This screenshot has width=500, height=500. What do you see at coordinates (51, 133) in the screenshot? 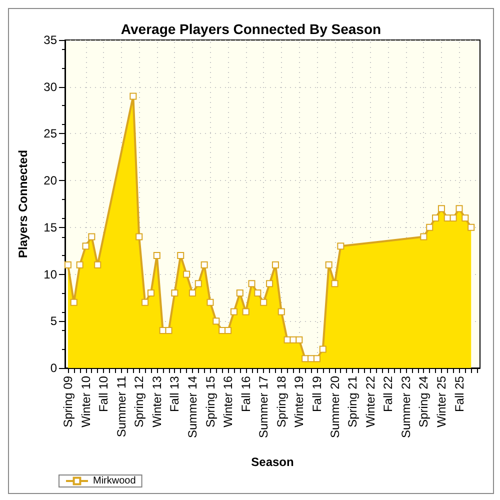
I see `y-tick-label: 25` at bounding box center [51, 133].